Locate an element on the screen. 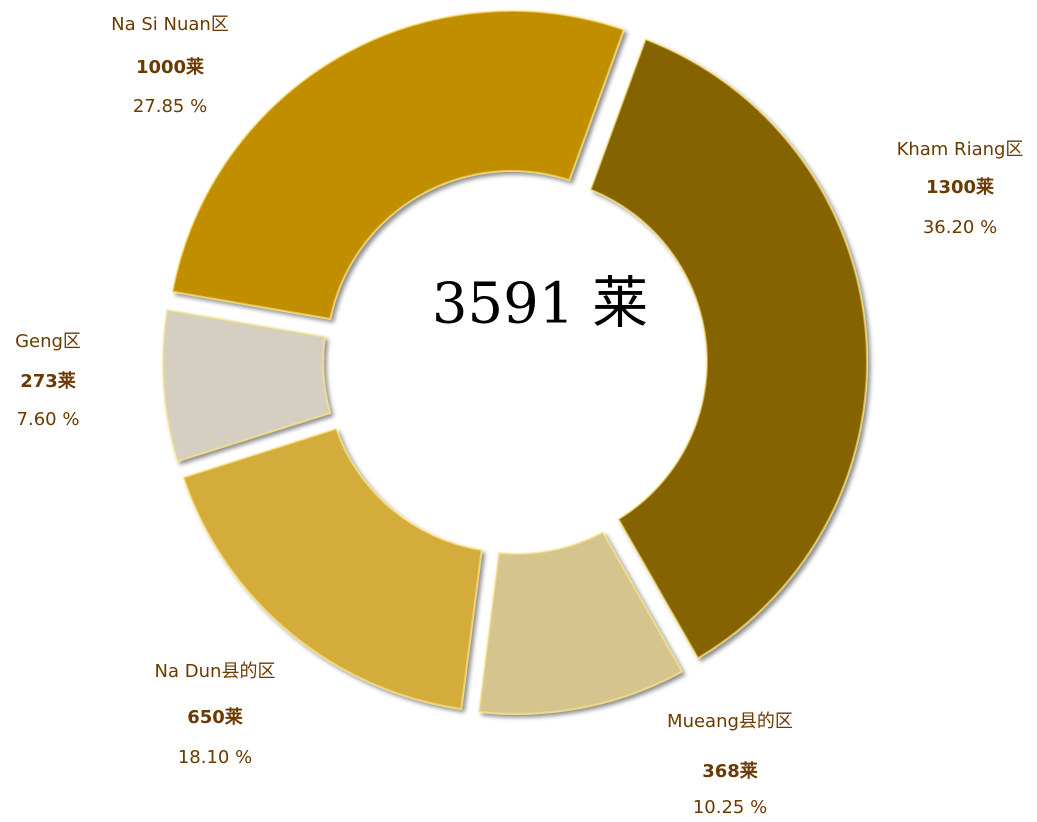 Image resolution: width=1037 pixels, height=822 pixels. value-label: 650莱 is located at coordinates (215, 717).